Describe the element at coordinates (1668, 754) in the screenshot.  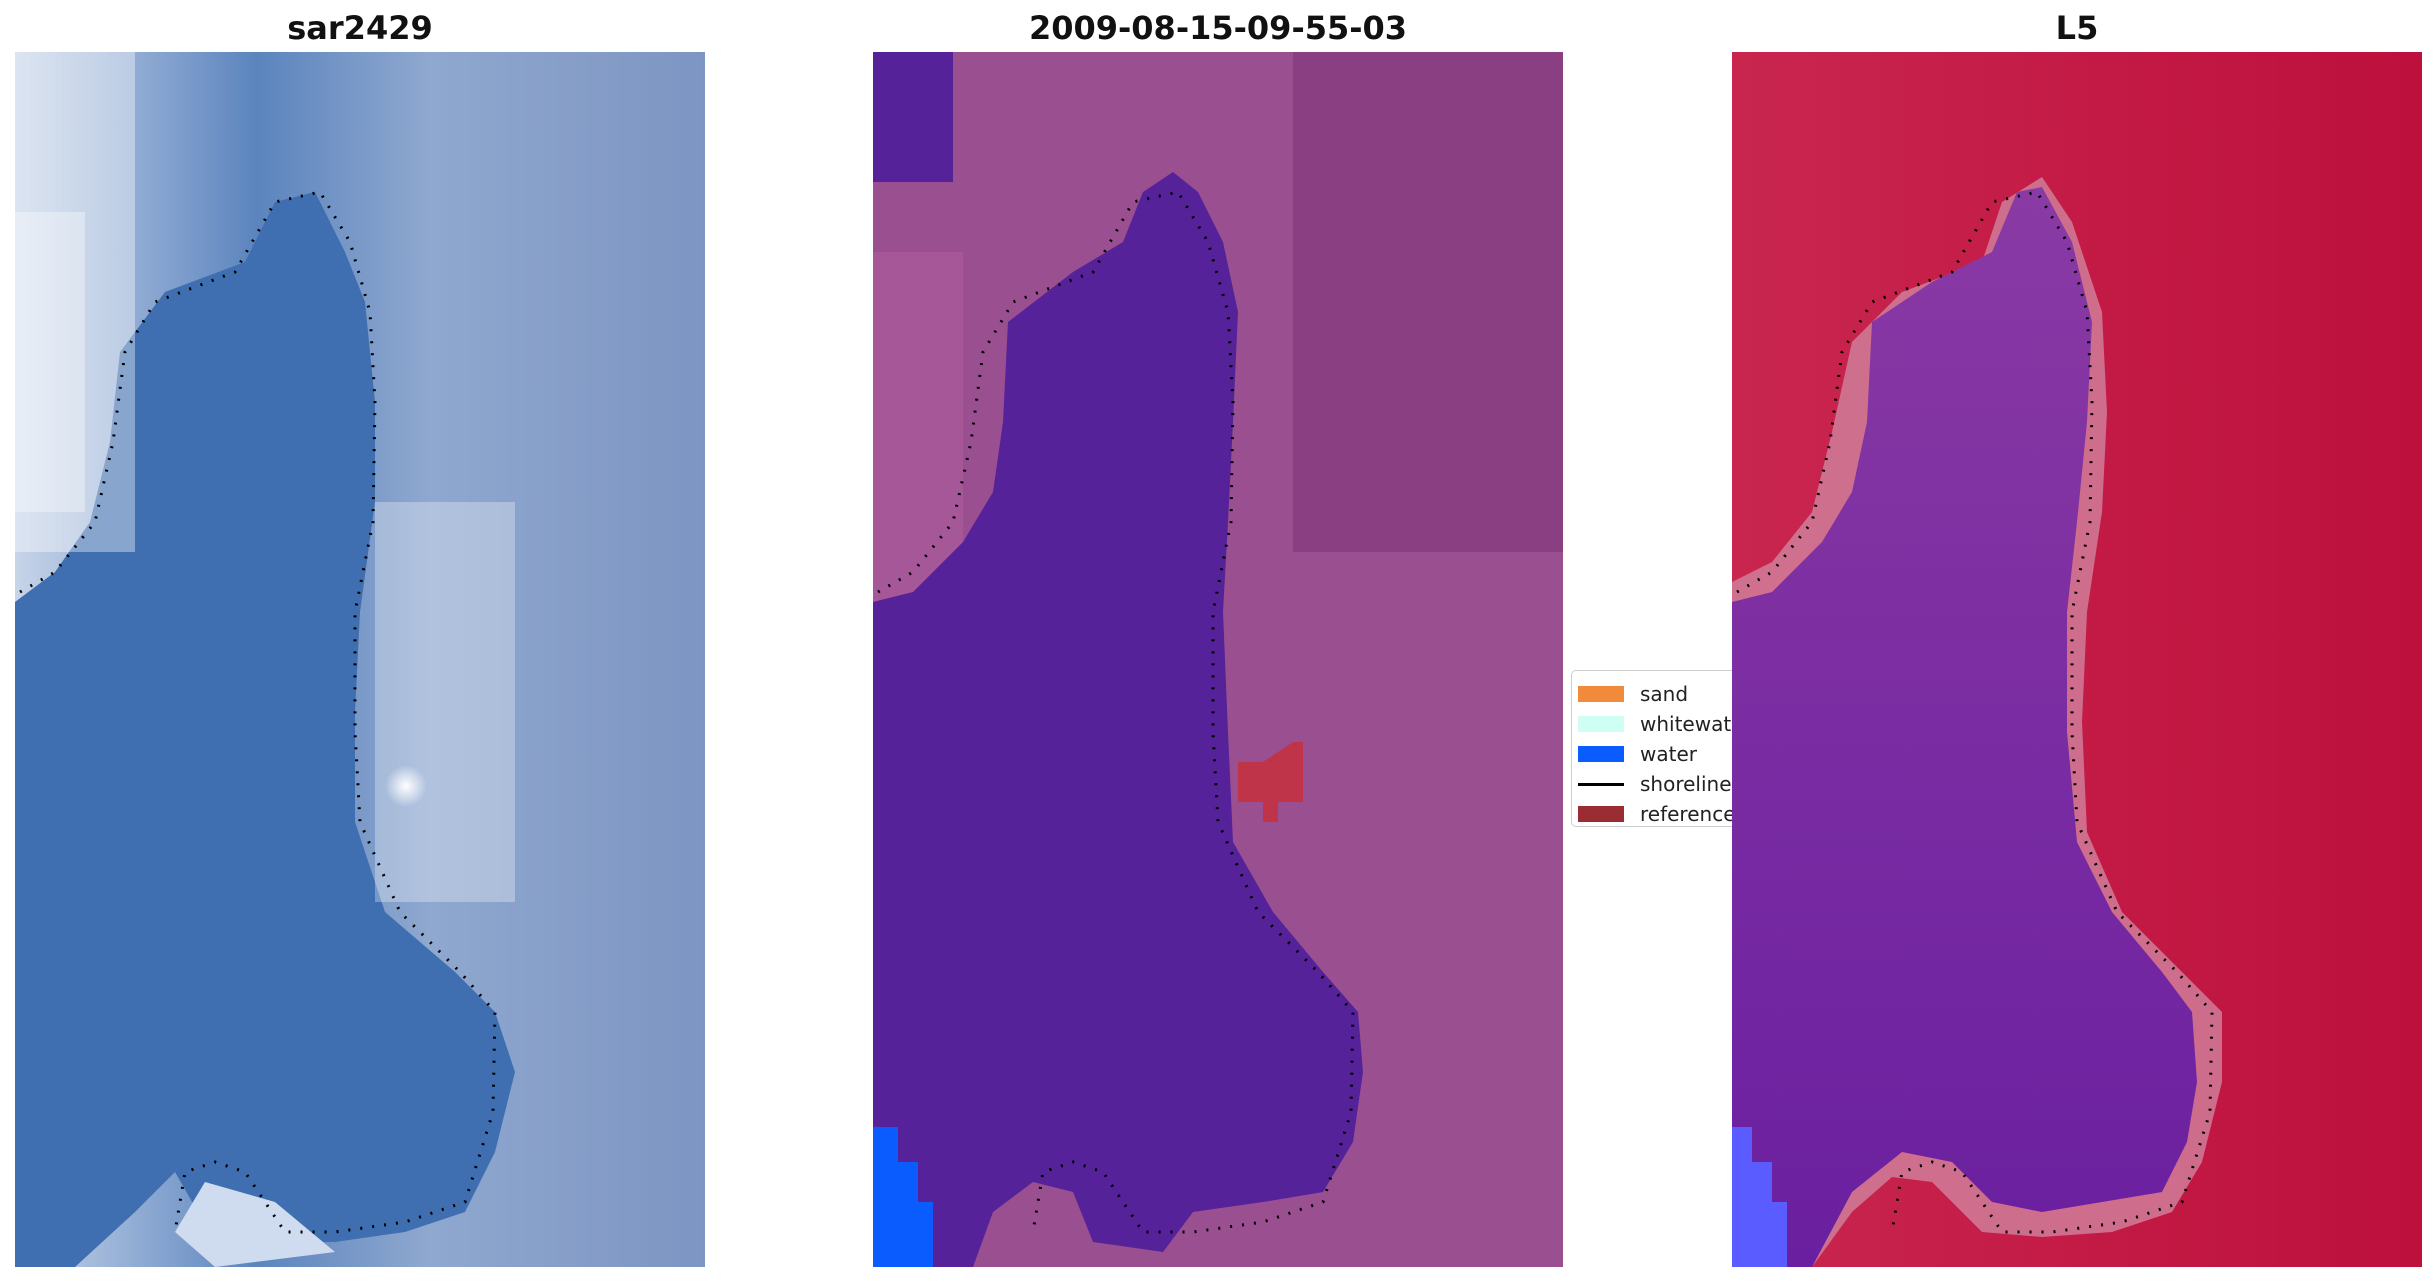
I see `legend-label-water: water` at that location.